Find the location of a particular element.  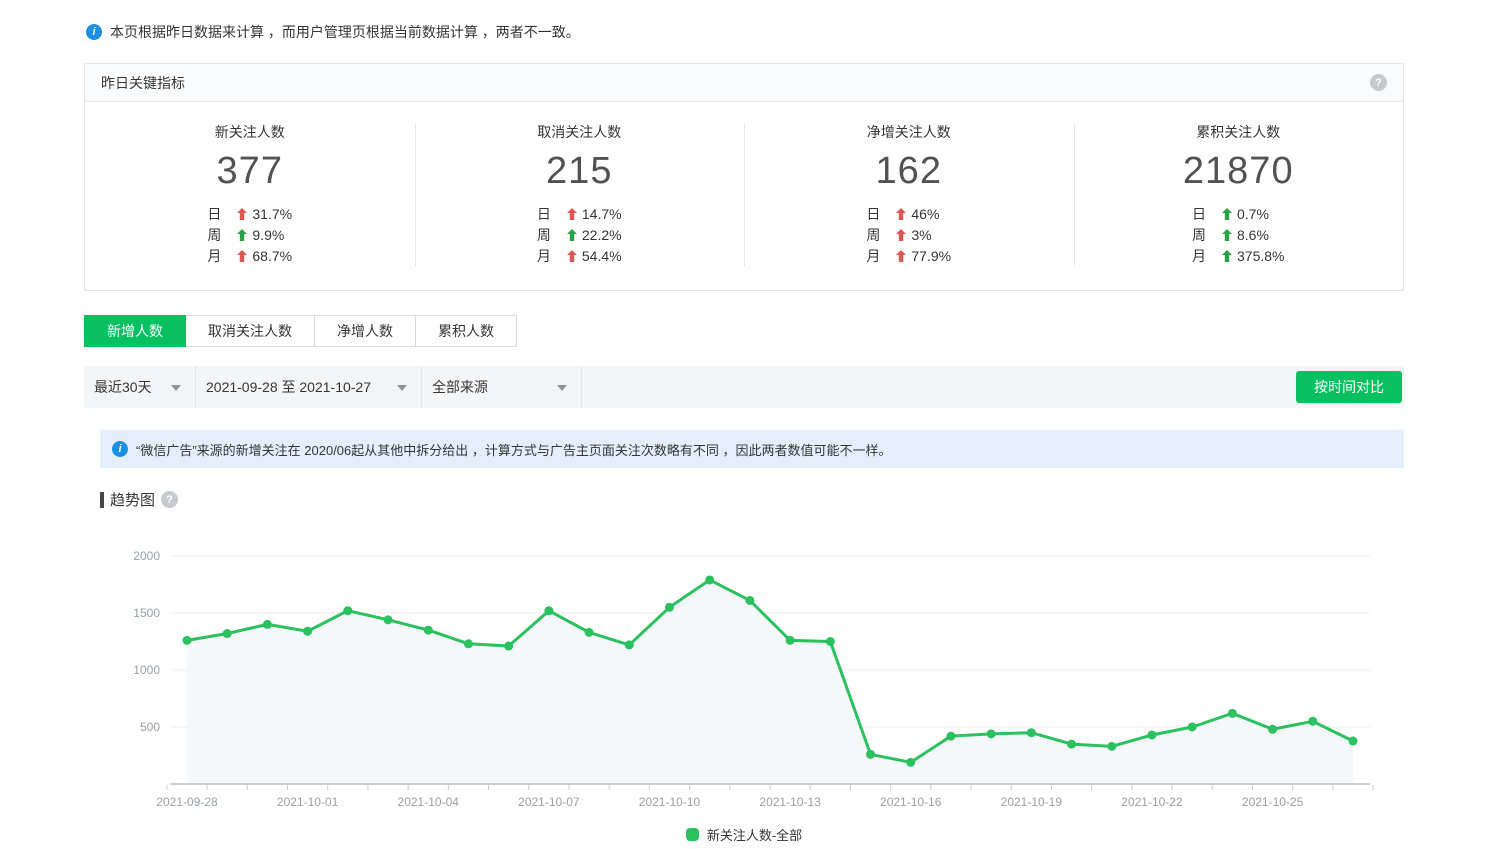

title-accent-bar is located at coordinates (102, 499).